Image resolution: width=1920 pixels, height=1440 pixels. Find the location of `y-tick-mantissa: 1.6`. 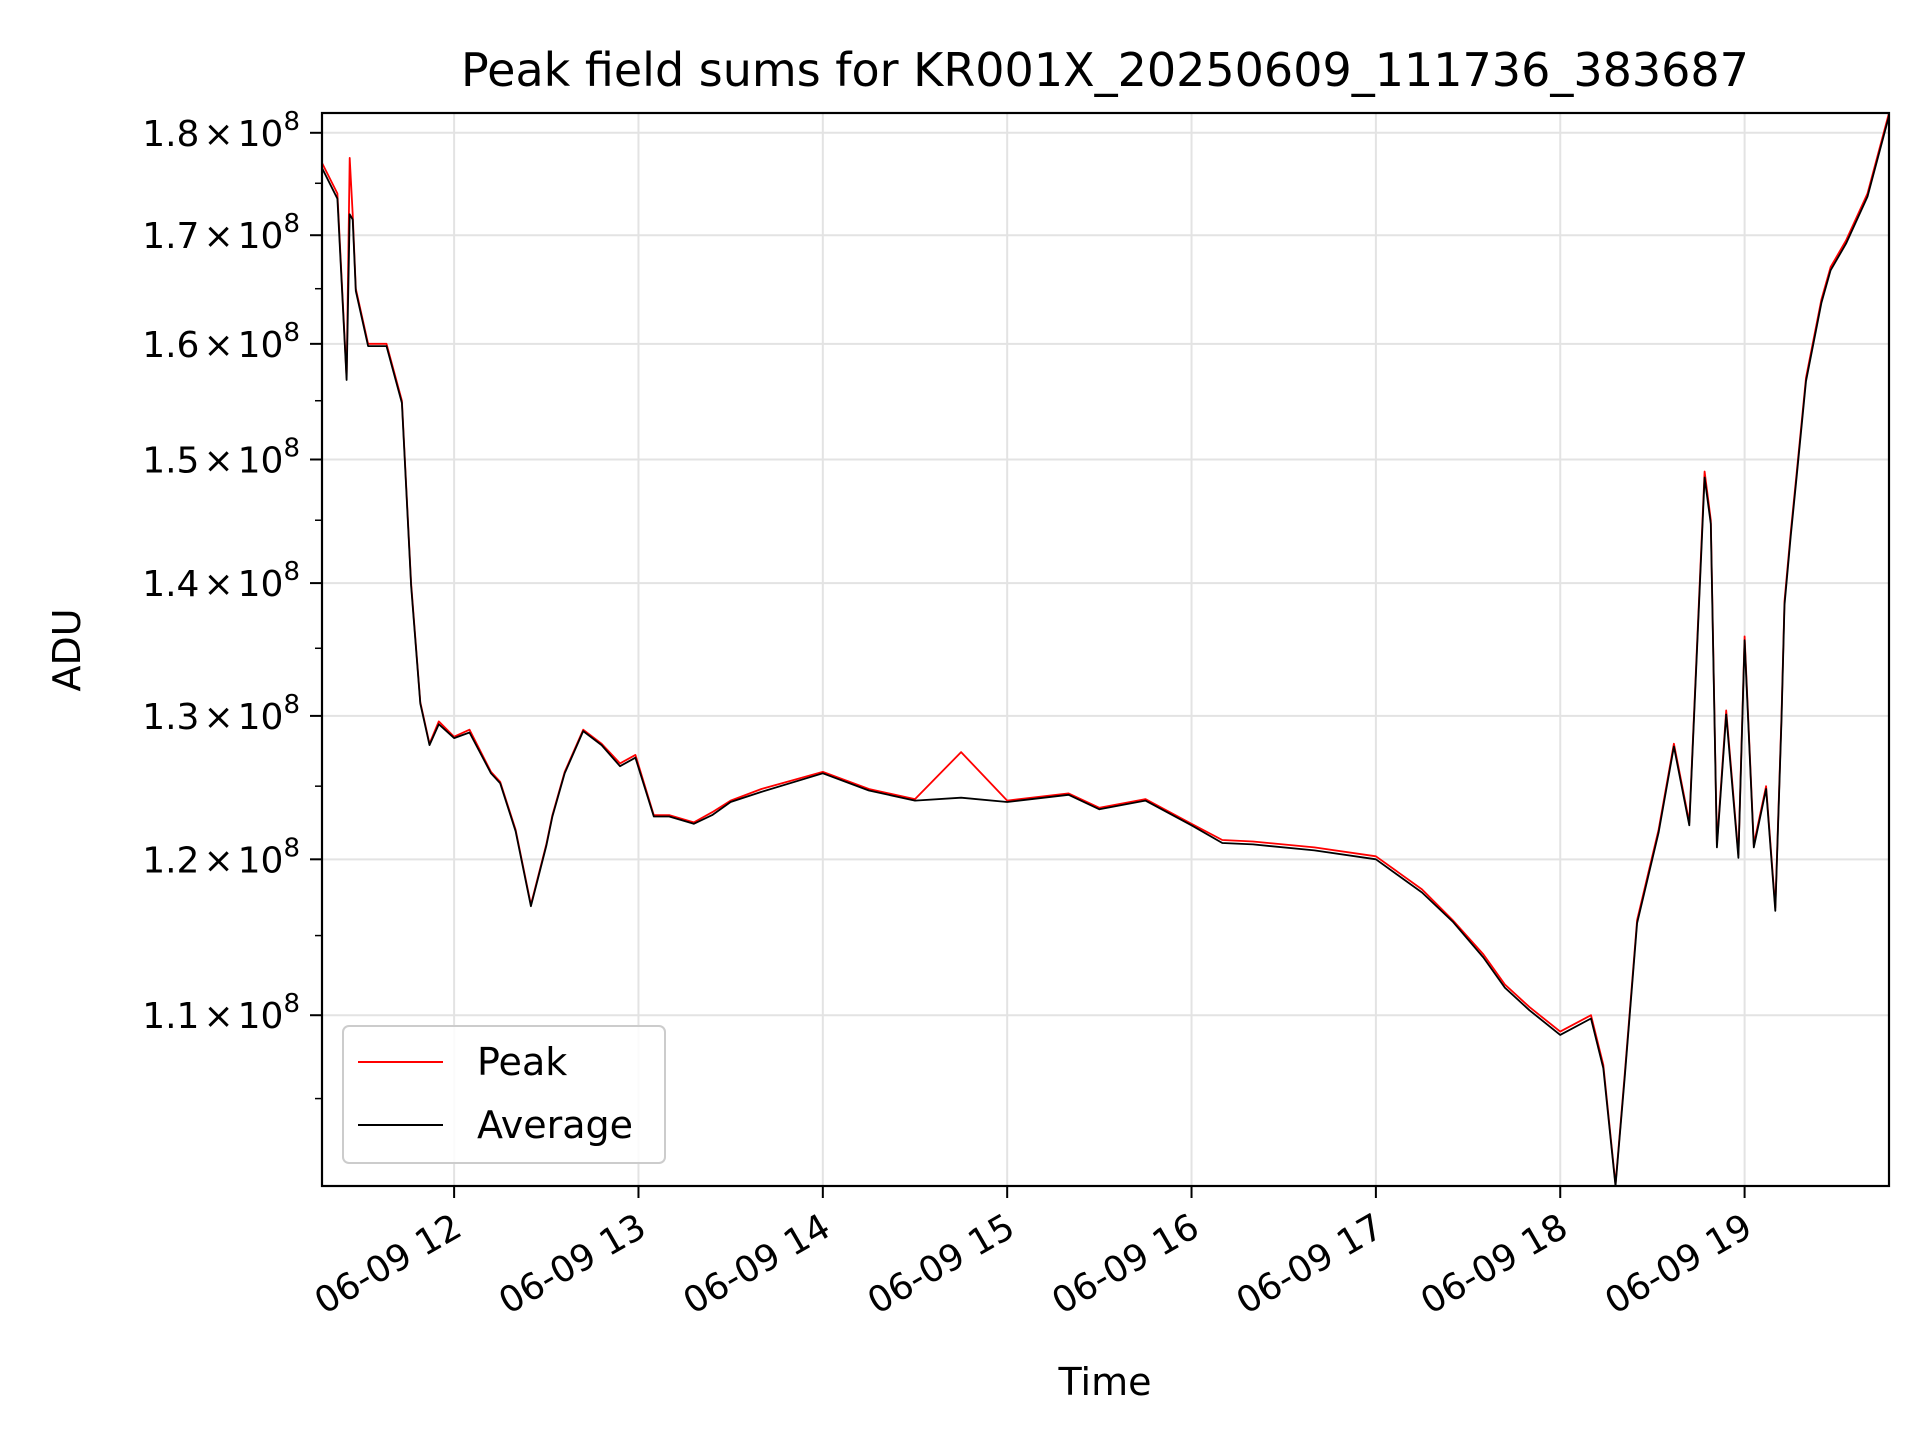

y-tick-mantissa: 1.6 is located at coordinates (170, 345).